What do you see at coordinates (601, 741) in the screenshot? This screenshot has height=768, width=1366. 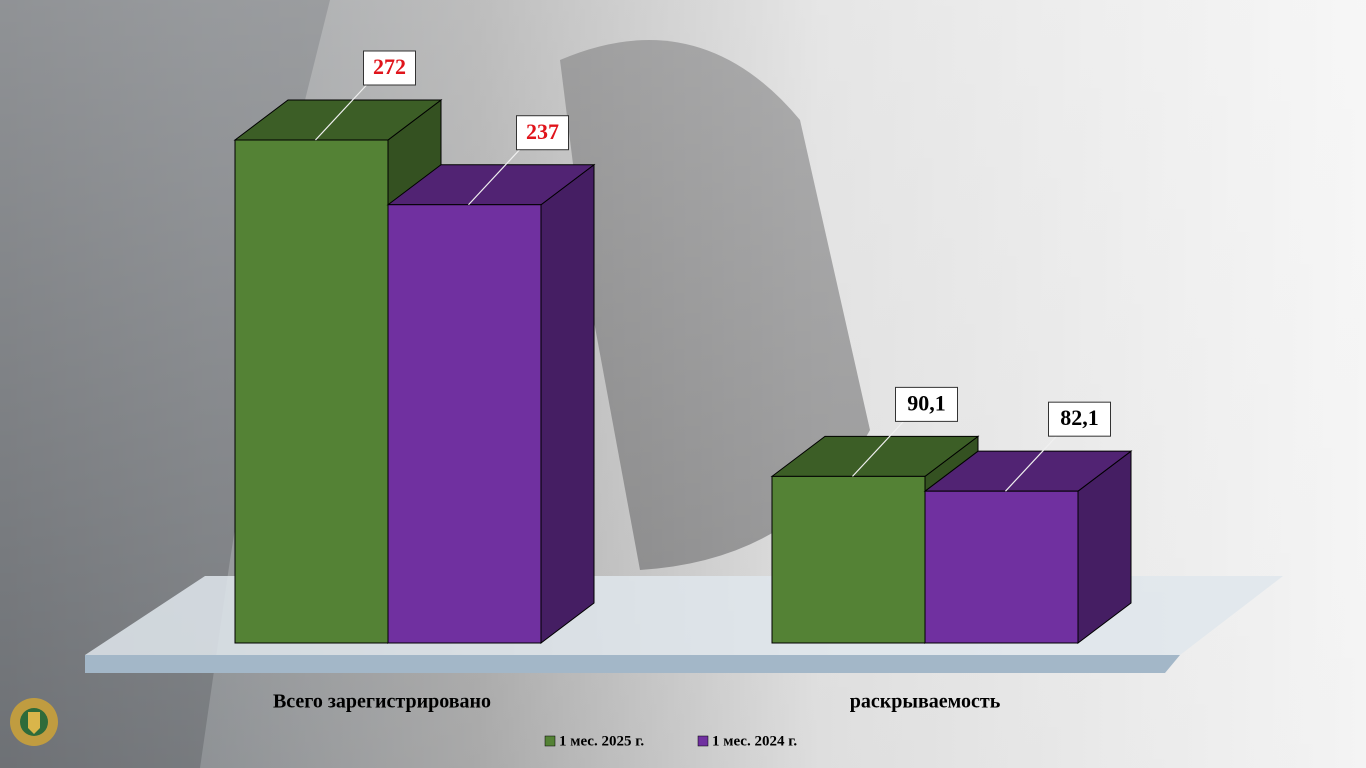 I see `legend-label: 1 мес. 2025 г.` at bounding box center [601, 741].